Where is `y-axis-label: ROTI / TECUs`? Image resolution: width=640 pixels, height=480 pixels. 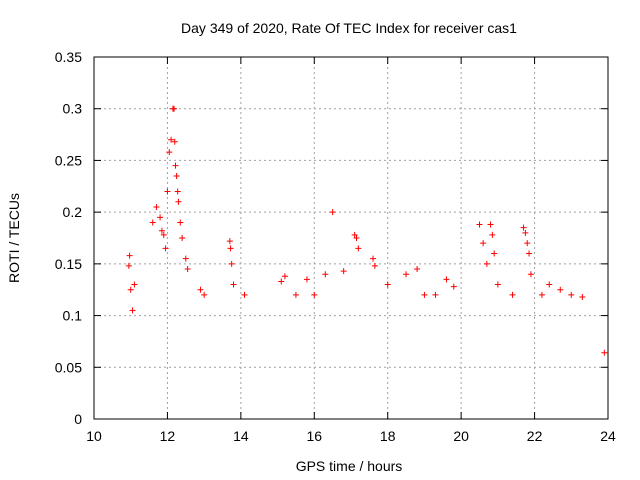 y-axis-label: ROTI / TECUs is located at coordinates (14, 238).